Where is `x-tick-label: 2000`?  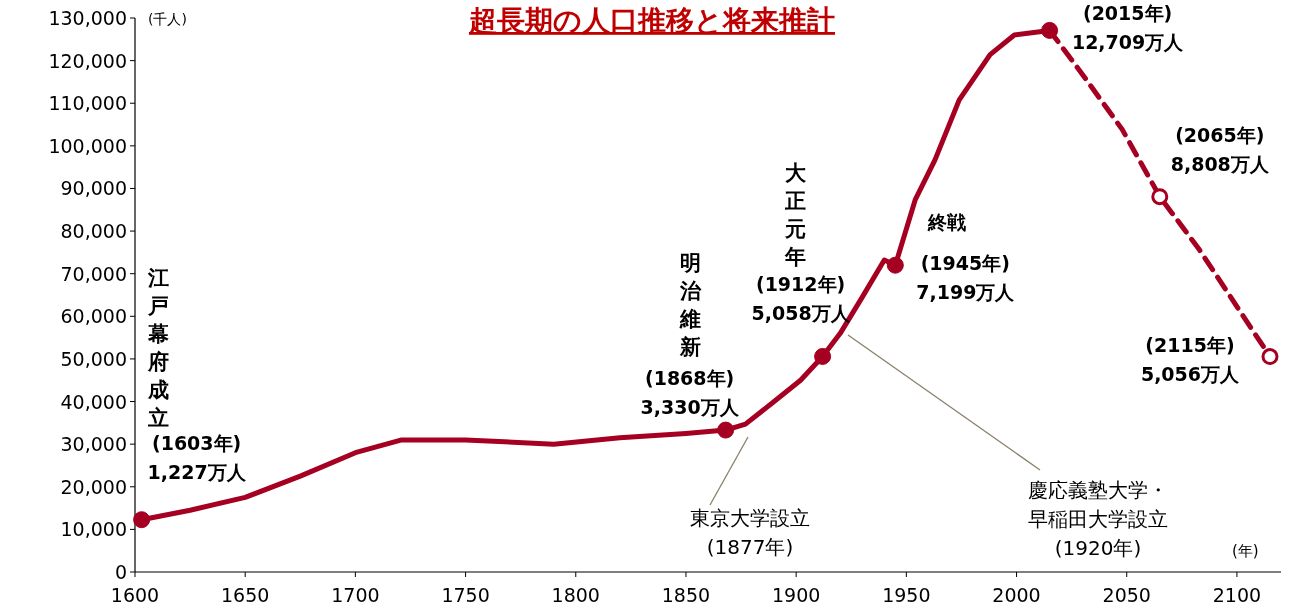
x-tick-label: 2000 is located at coordinates (1016, 595).